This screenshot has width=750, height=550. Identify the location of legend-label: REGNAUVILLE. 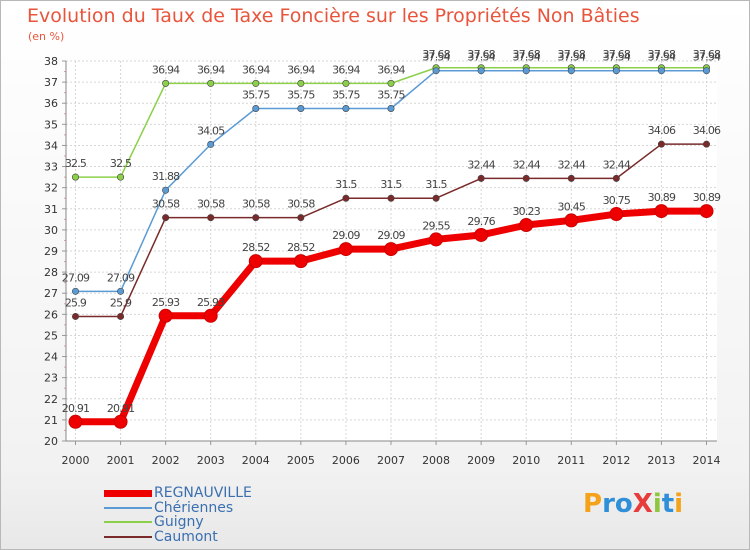
(203, 493).